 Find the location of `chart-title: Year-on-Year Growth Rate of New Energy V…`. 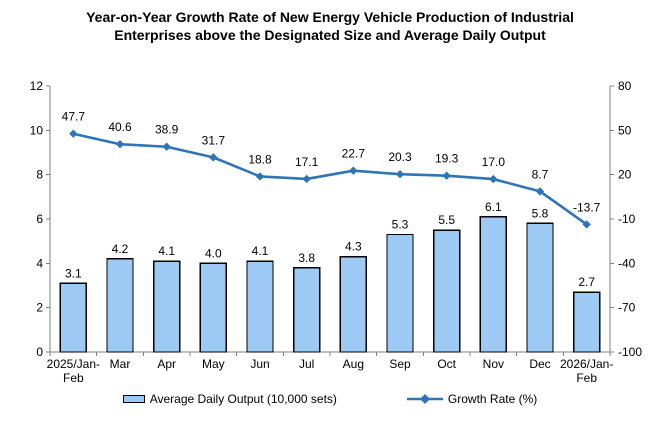

chart-title: Year-on-Year Growth Rate of New Energy V… is located at coordinates (330, 26).